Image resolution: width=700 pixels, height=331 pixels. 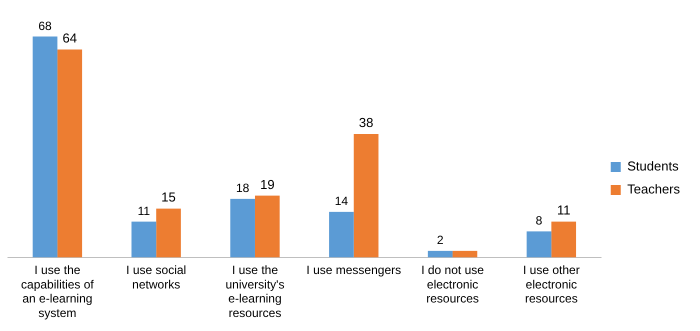 What do you see at coordinates (168, 197) in the screenshot?
I see `data-label: 15` at bounding box center [168, 197].